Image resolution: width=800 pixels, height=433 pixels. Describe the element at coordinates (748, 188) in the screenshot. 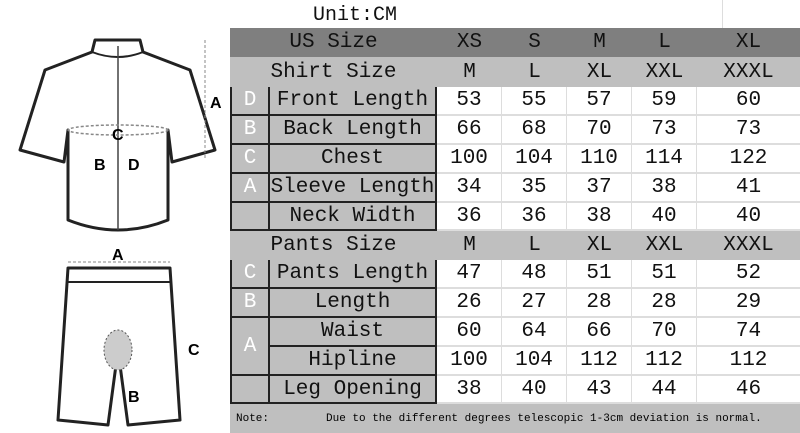

I see `value-cell: 41` at that location.